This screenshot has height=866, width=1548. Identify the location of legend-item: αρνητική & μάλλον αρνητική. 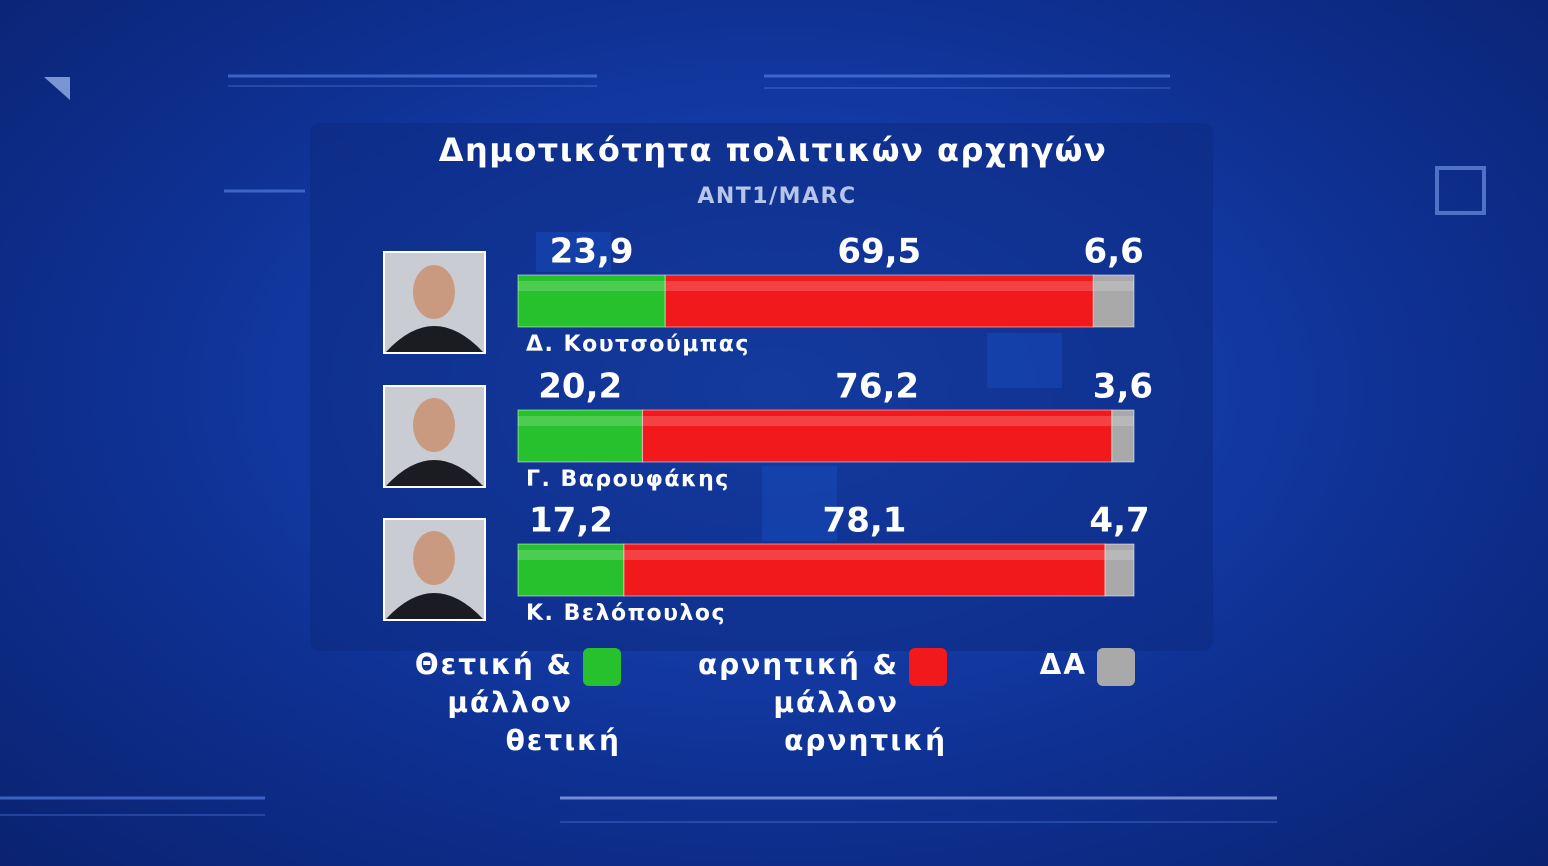
(794, 703).